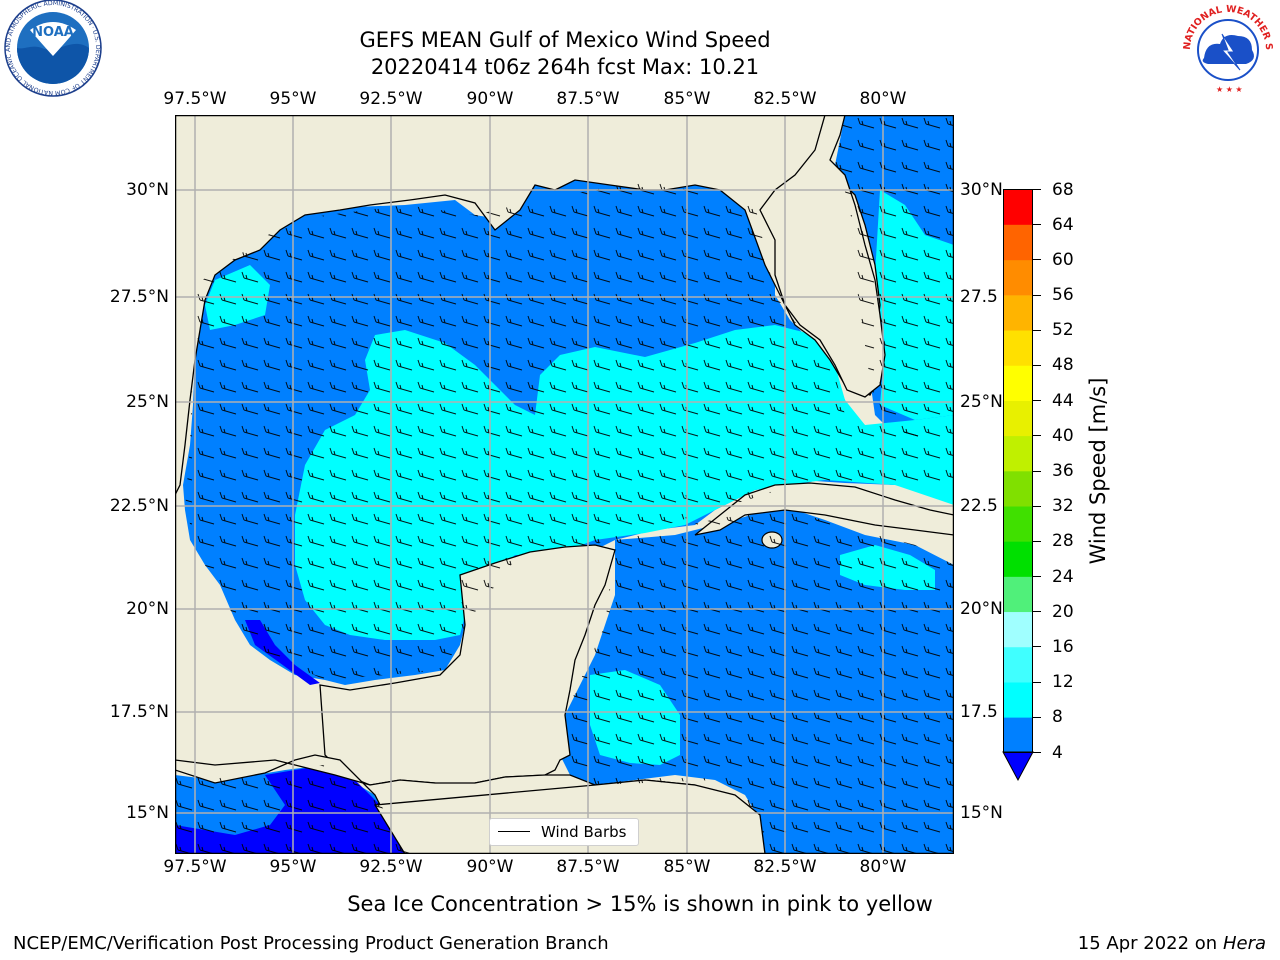  What do you see at coordinates (981, 609) in the screenshot?
I see `lat-label-right: 20°N` at bounding box center [981, 609].